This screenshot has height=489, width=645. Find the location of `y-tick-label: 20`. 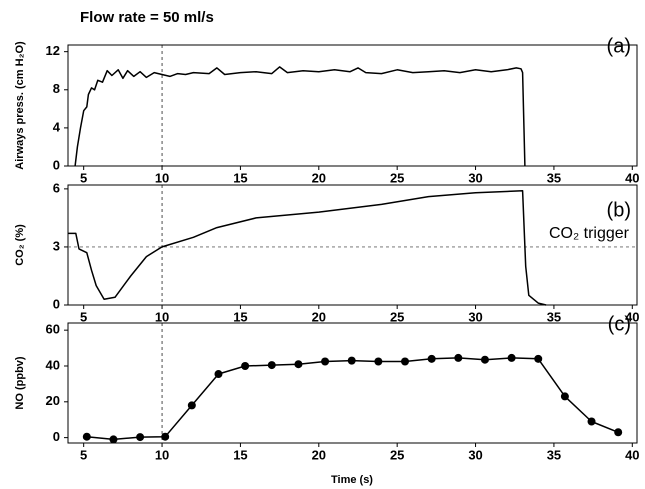

y-tick-label: 20 is located at coordinates (53, 400).